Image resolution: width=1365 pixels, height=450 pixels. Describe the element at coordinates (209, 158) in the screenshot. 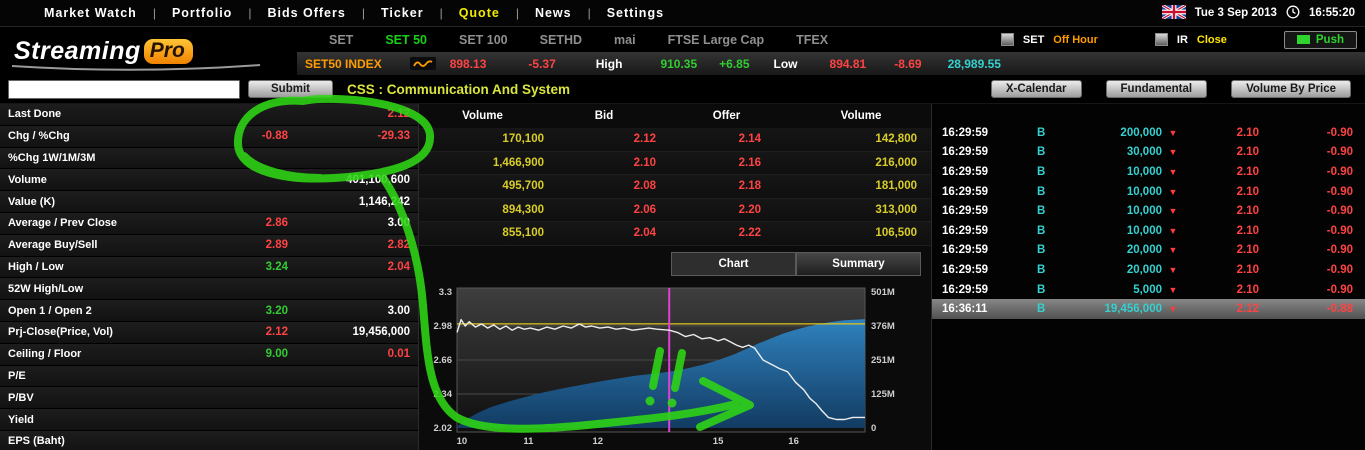

I see `stock-info-row-chg-1w-1m-3m: %Chg 1W/1M/3M` at that location.